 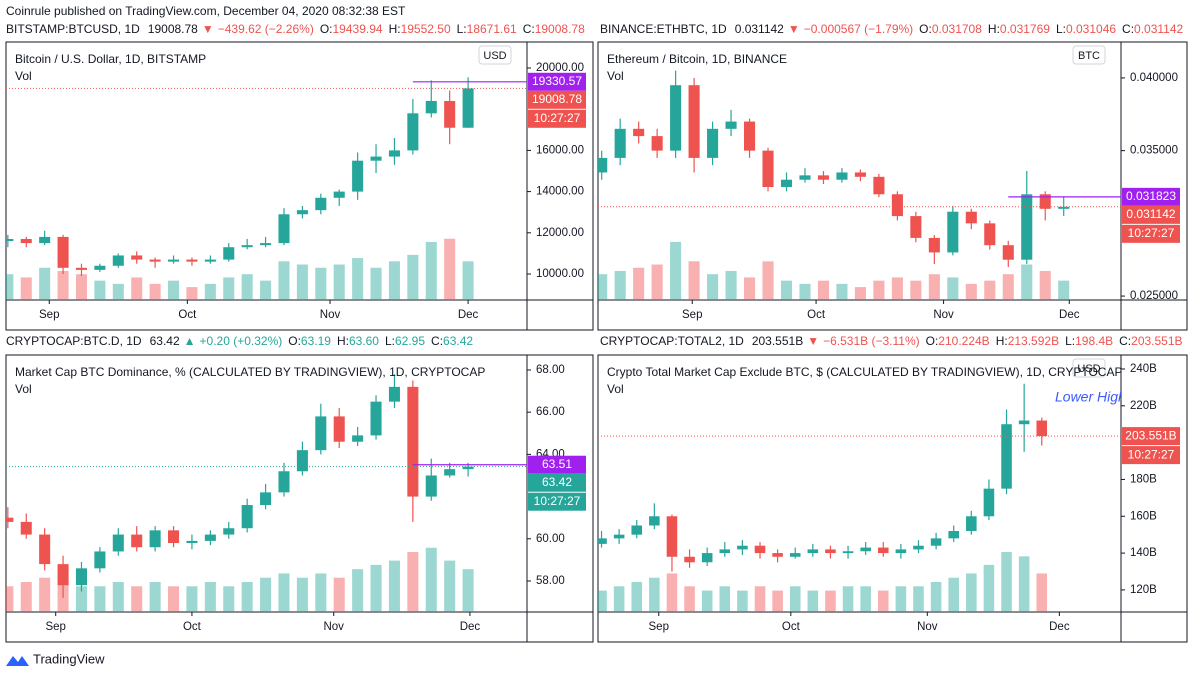 What do you see at coordinates (550, 581) in the screenshot?
I see `y-tick-label: 58.00` at bounding box center [550, 581].